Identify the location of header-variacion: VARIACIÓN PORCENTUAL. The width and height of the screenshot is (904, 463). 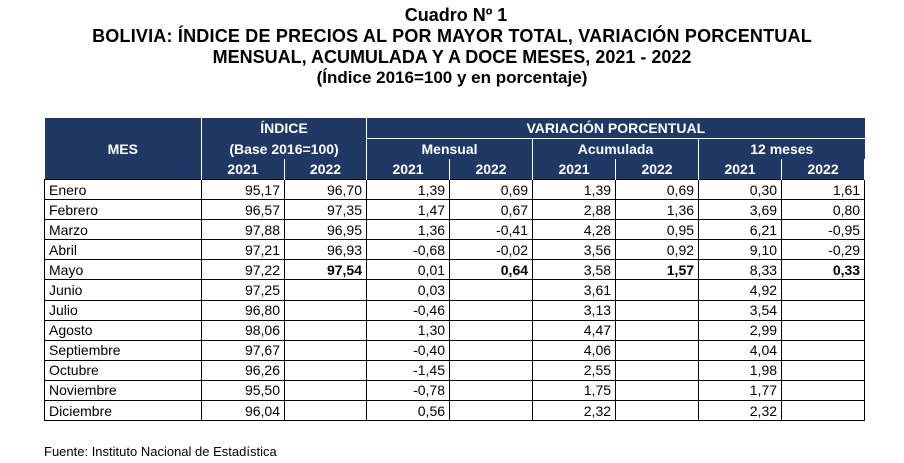
(615, 128).